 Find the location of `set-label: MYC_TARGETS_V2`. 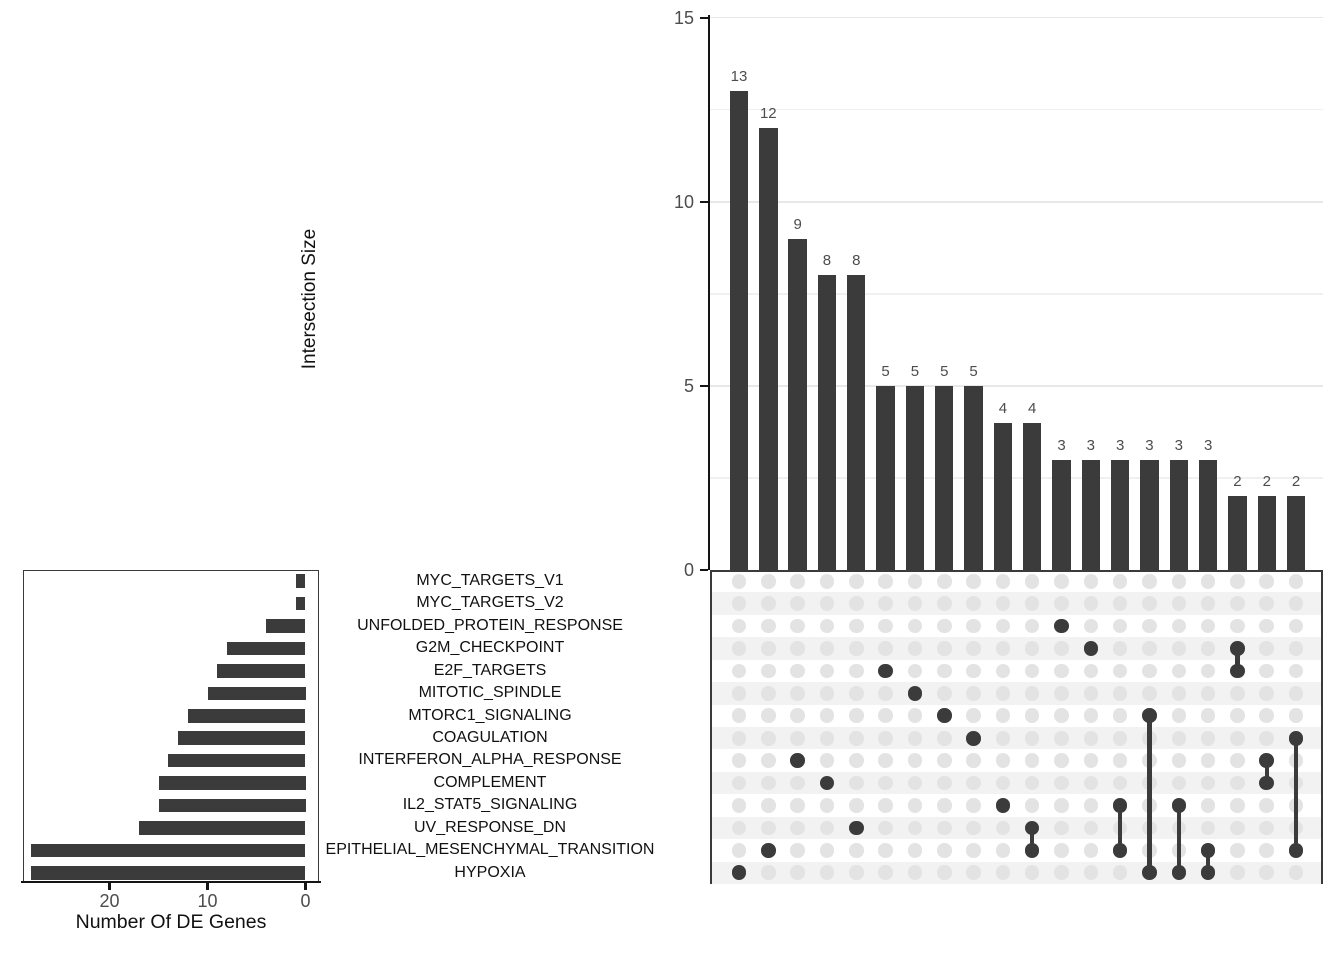

set-label: MYC_TARGETS_V2 is located at coordinates (490, 603).